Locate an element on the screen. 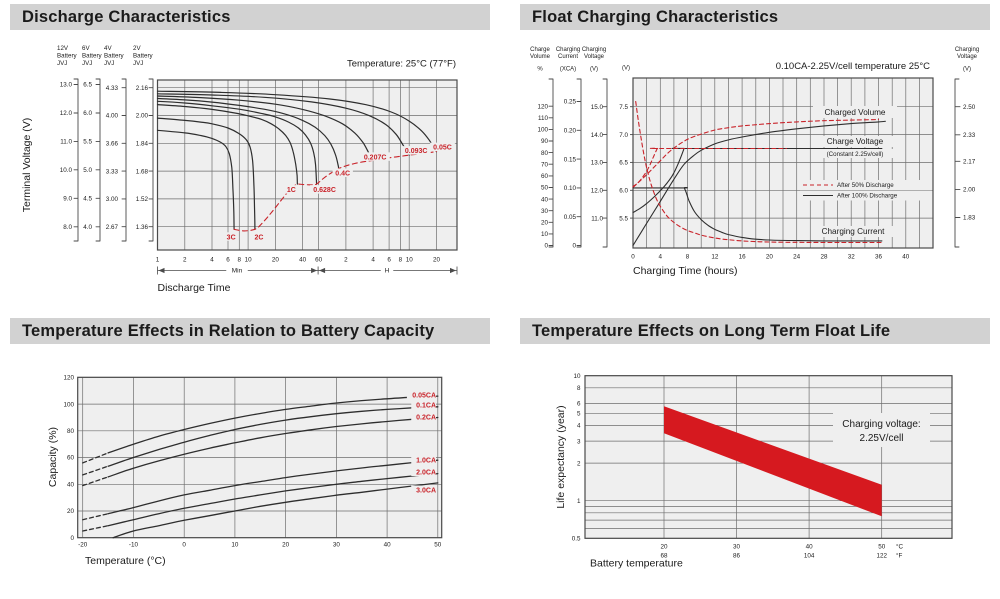 The height and width of the screenshot is (599, 1000). series-label-0.2CA: 0.2CA is located at coordinates (426, 418).